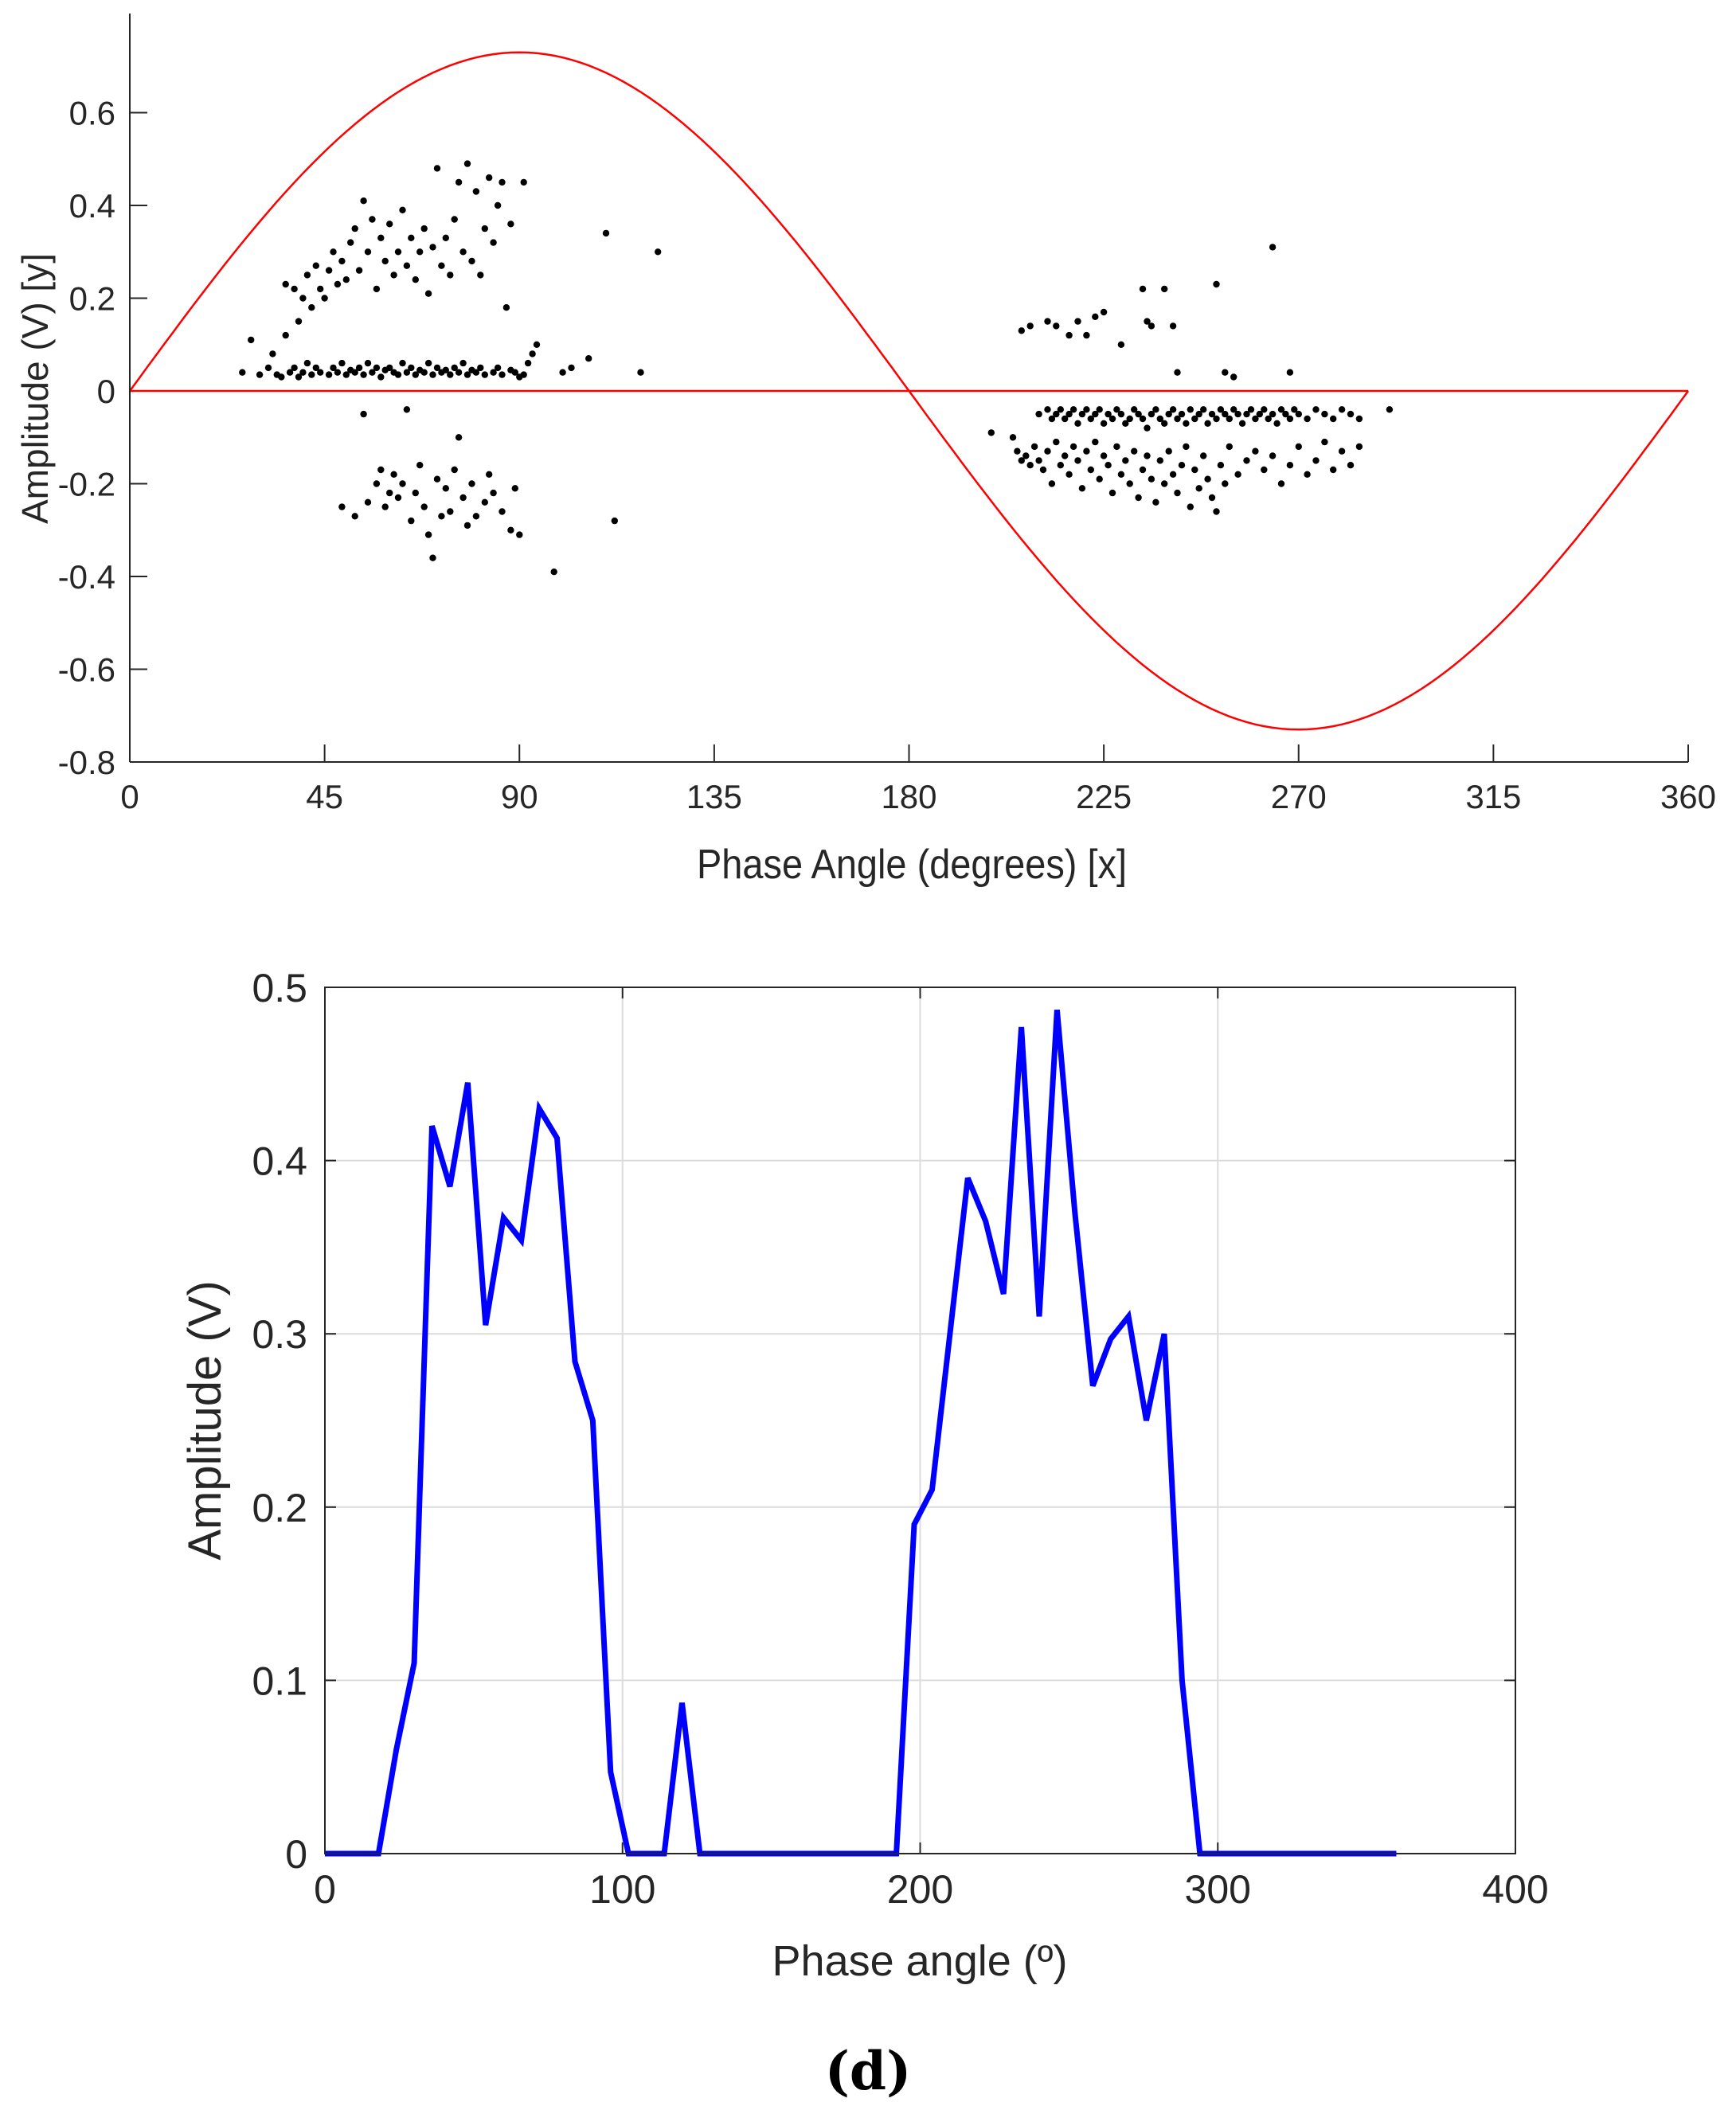 Image resolution: width=1736 pixels, height=2110 pixels. I want to click on scatter-y-tick-label: 0.6, so click(92, 113).